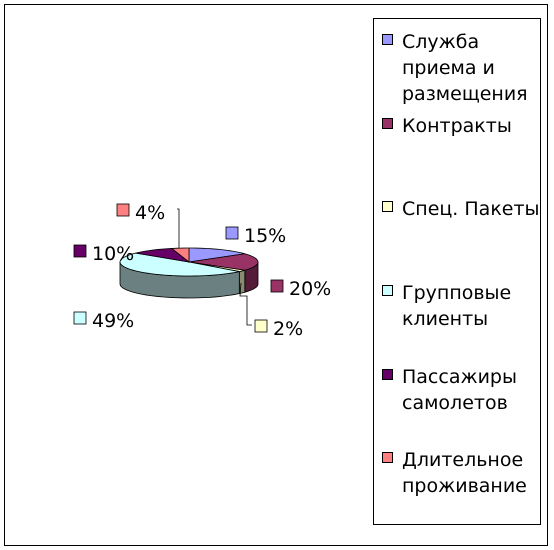  I want to click on data-label-swatch-reception, so click(232, 233).